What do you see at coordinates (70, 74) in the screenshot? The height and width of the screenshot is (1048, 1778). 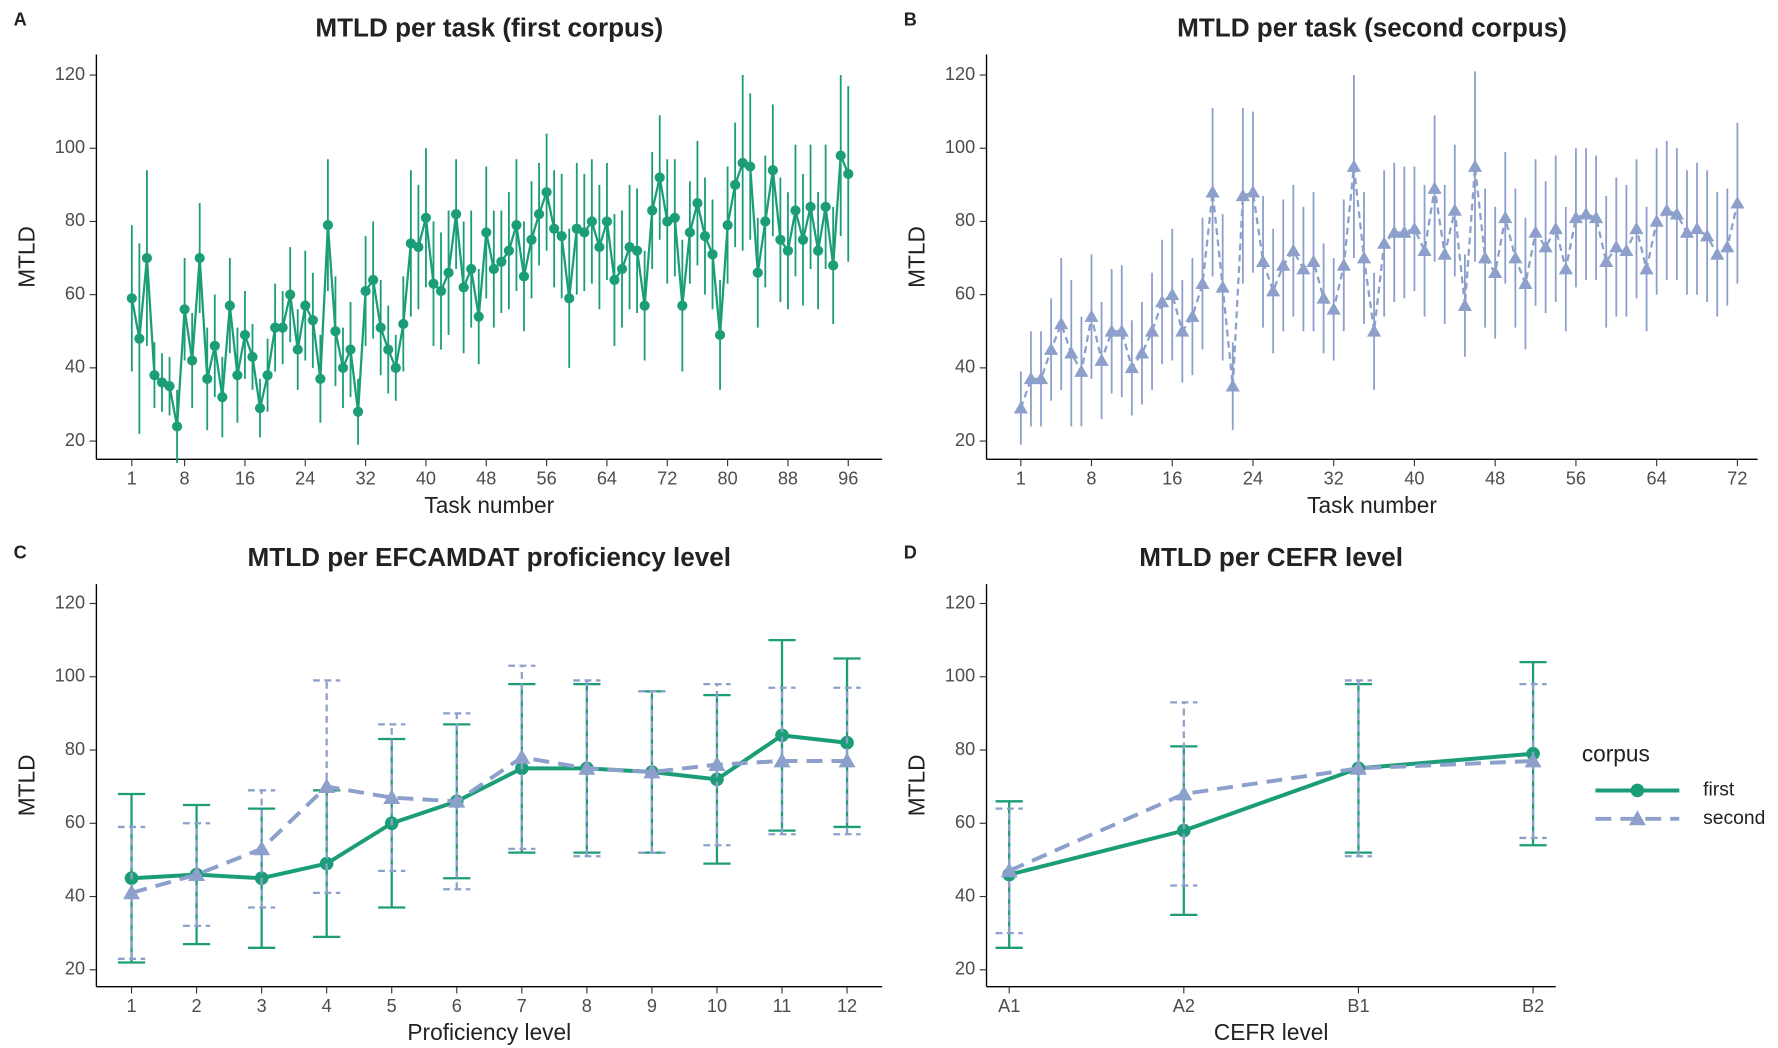 I see `y-tick-label: 120` at bounding box center [70, 74].